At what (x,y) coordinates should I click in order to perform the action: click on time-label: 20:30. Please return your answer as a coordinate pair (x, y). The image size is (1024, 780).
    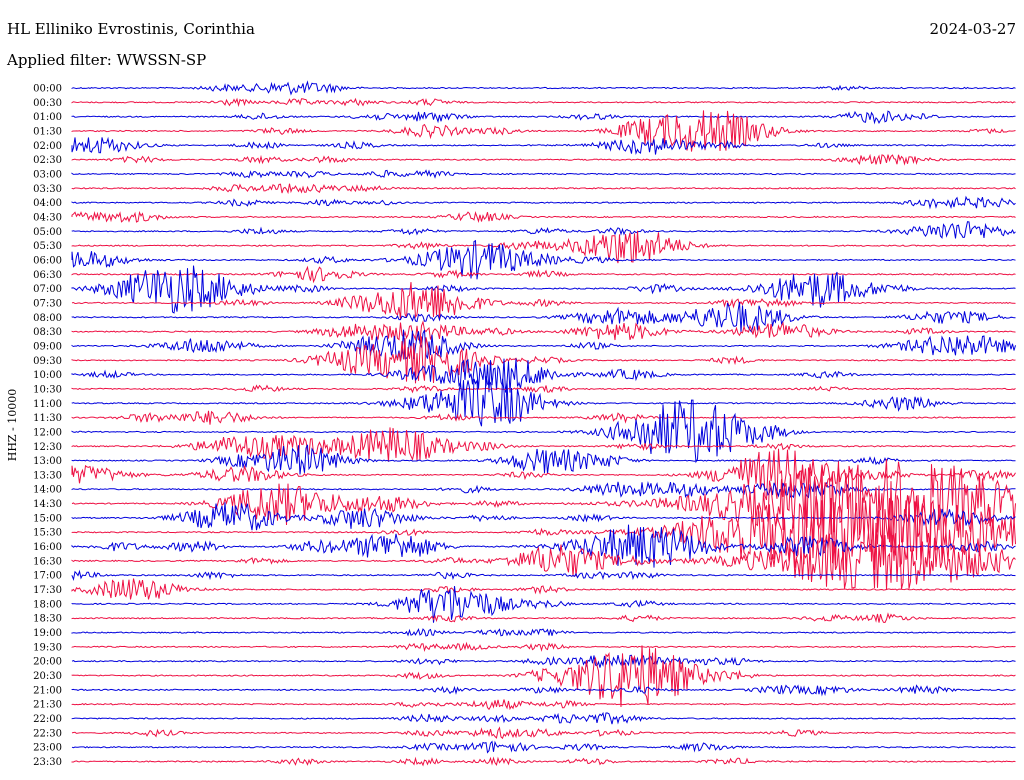
    Looking at the image, I should click on (47, 676).